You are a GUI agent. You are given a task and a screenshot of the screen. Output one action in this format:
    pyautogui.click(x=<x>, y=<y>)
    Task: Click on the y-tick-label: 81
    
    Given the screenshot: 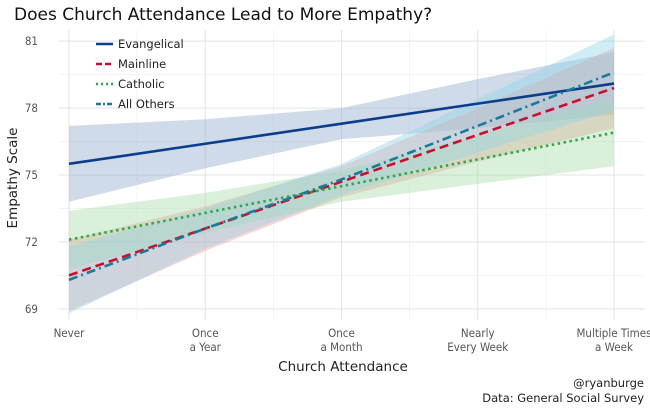 What is the action you would take?
    pyautogui.click(x=31, y=41)
    